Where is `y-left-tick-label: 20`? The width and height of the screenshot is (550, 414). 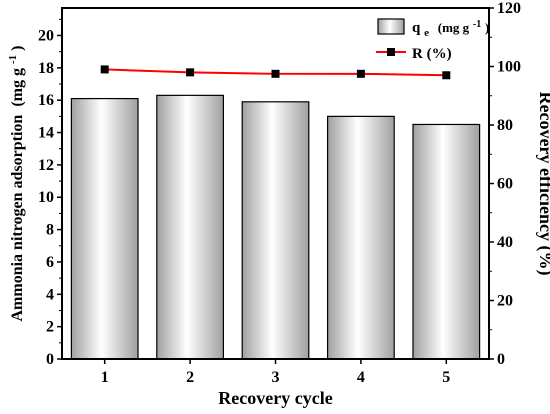 y-left-tick-label: 20 is located at coordinates (46, 35).